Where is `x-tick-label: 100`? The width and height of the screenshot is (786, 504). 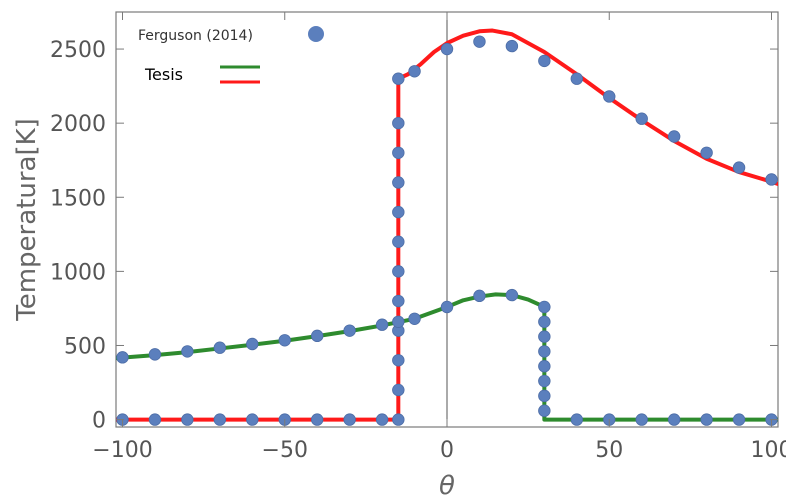 x-tick-label: 100 is located at coordinates (768, 450).